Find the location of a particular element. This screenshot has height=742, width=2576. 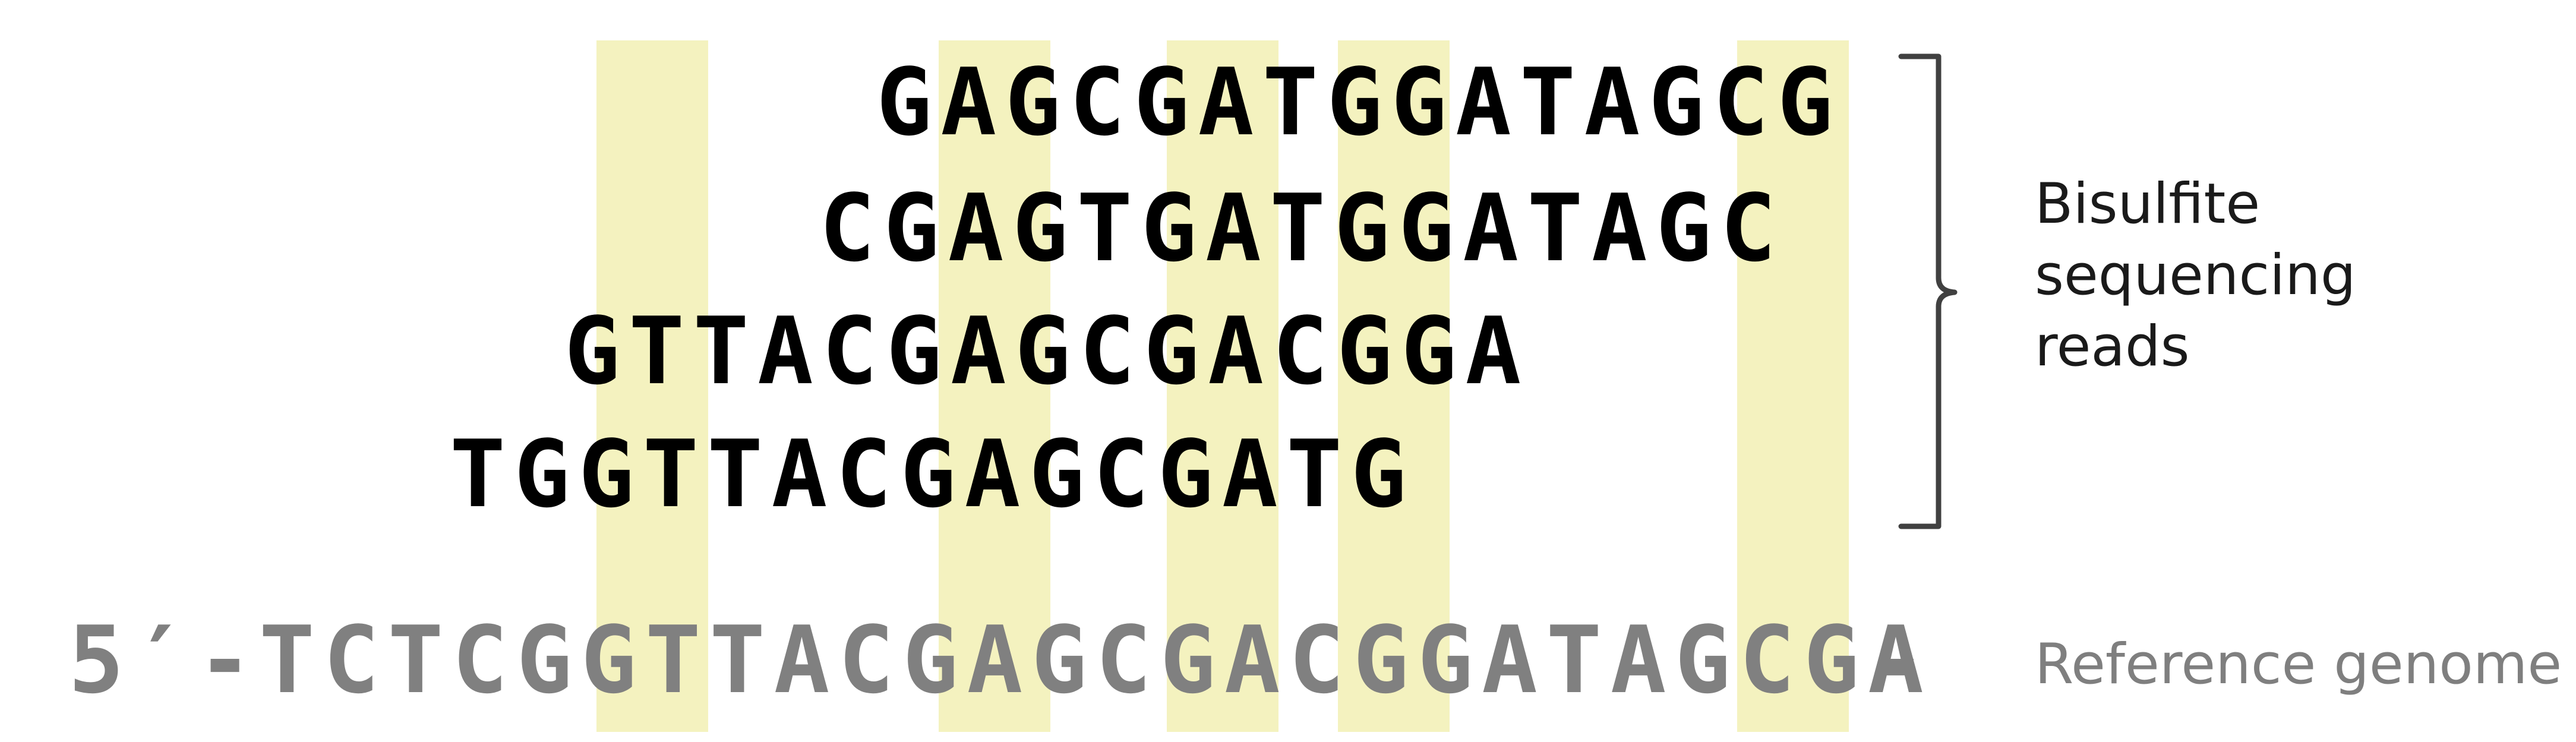

reads-label-line-1: Bisulfite is located at coordinates (2147, 204).